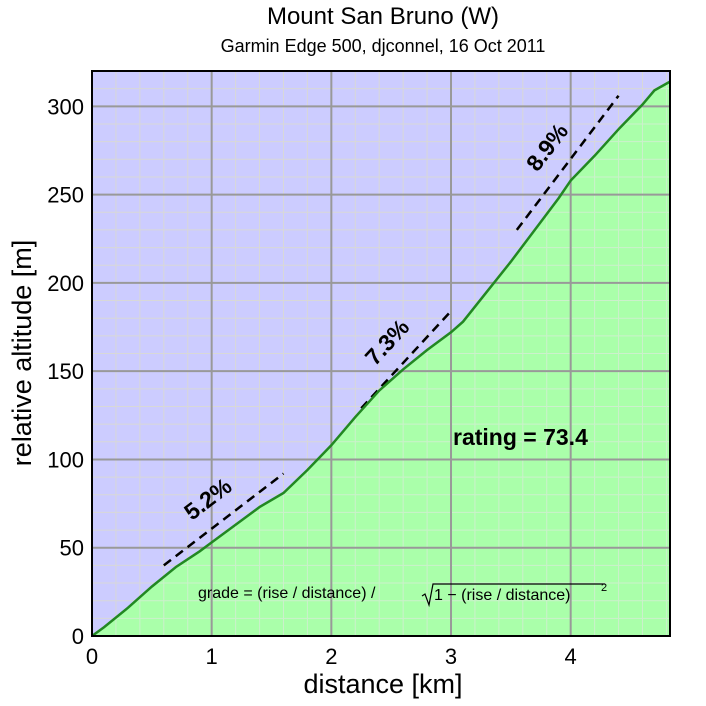 The height and width of the screenshot is (706, 706). I want to click on y-tick-label: 150, so click(65, 371).